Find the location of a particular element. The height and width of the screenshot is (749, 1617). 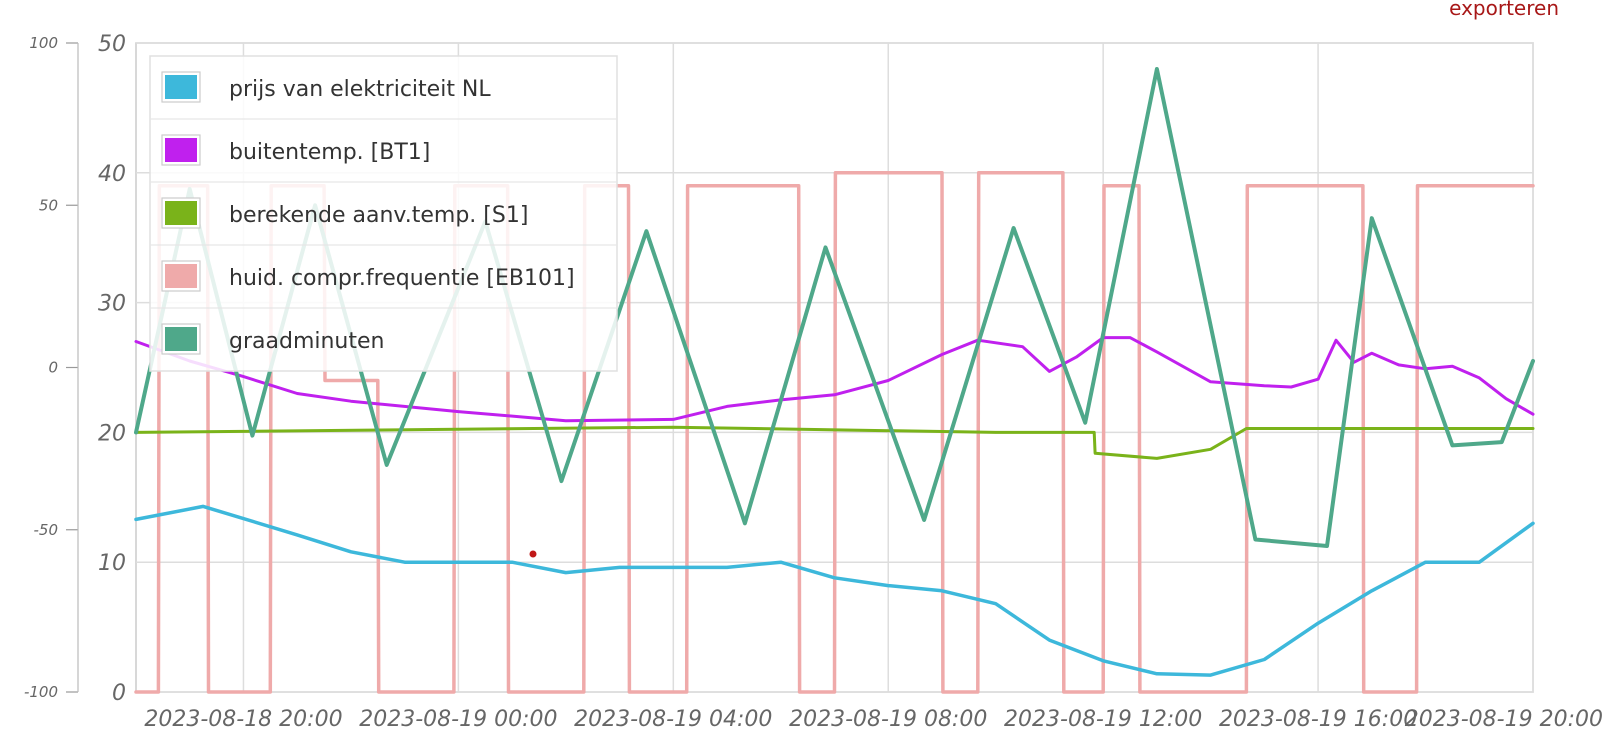

export-link: exporteren is located at coordinates (1504, 10).